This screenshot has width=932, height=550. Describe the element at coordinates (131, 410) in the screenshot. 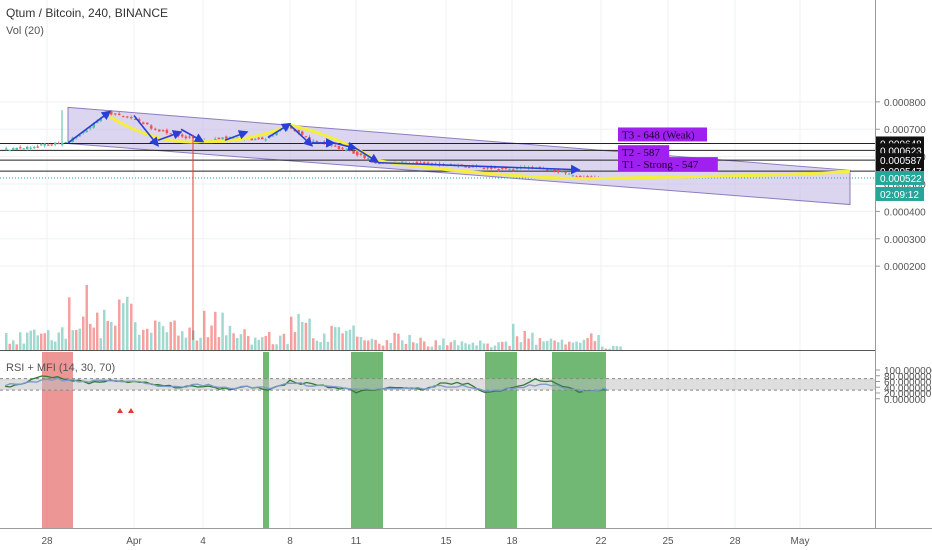

I see `overbought-marker` at that location.